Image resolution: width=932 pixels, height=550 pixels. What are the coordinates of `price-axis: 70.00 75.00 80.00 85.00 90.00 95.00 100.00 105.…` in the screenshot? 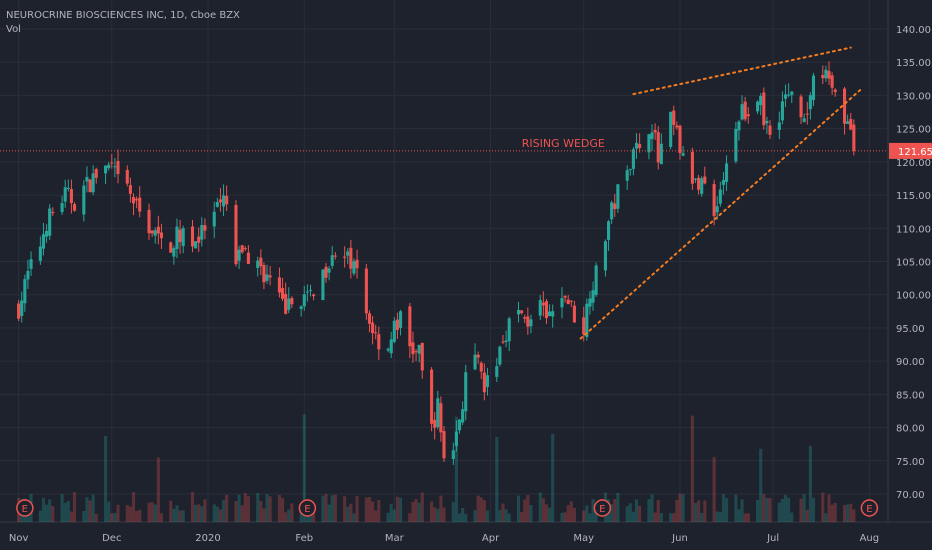 It's located at (913, 263).